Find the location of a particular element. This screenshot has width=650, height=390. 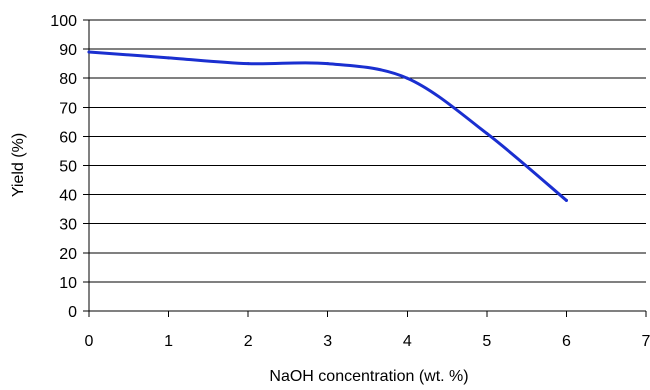

y-tick-label: 30 is located at coordinates (68, 225).